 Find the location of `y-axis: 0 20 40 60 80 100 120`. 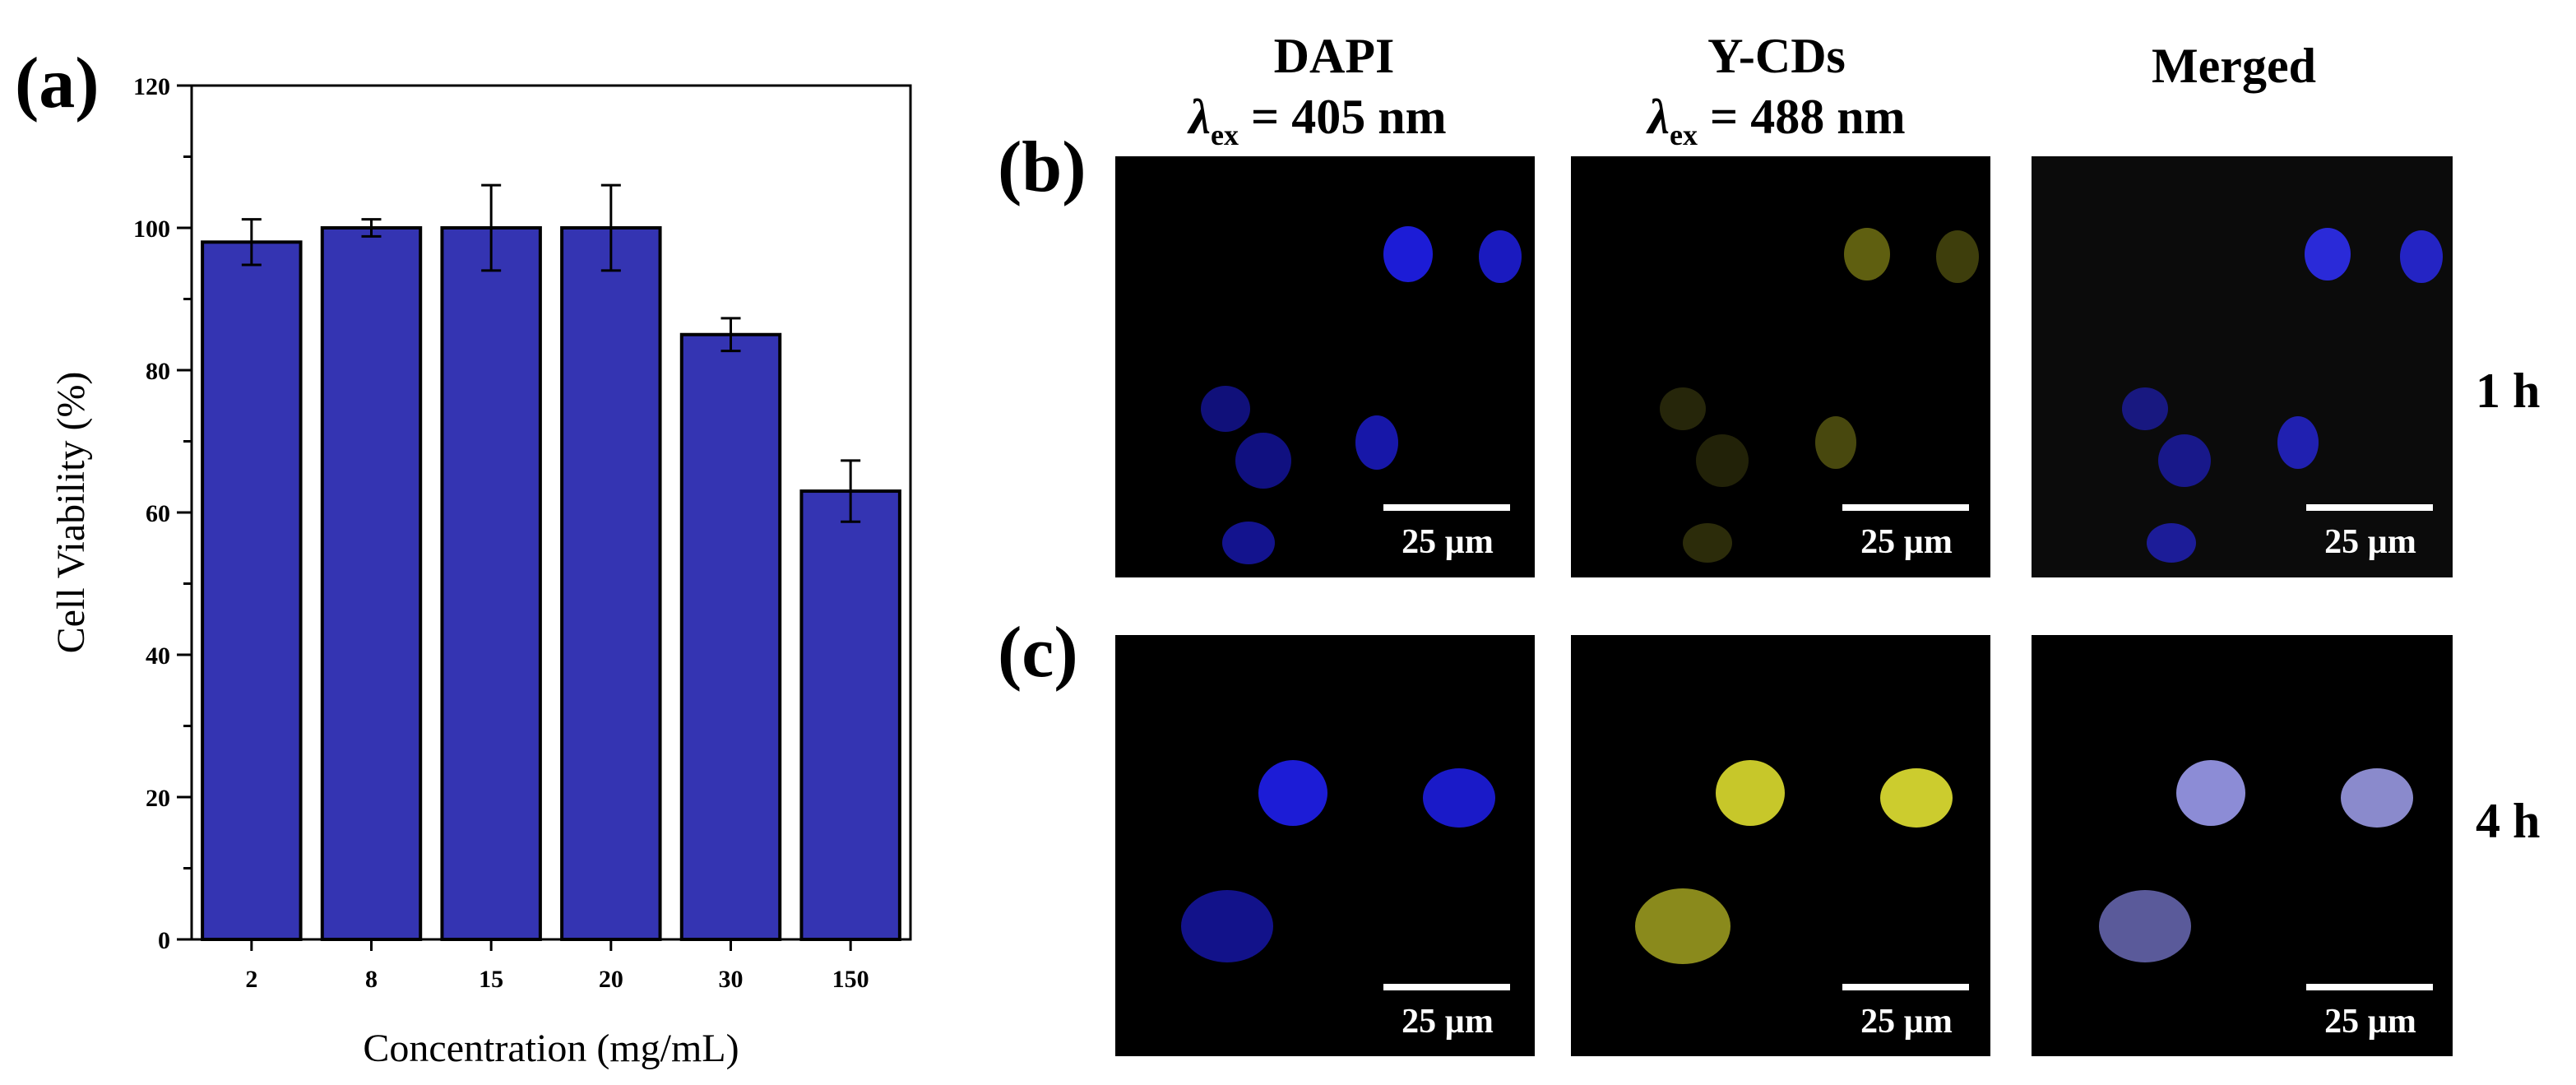

y-axis: 0 20 40 60 80 100 120 is located at coordinates (163, 514).